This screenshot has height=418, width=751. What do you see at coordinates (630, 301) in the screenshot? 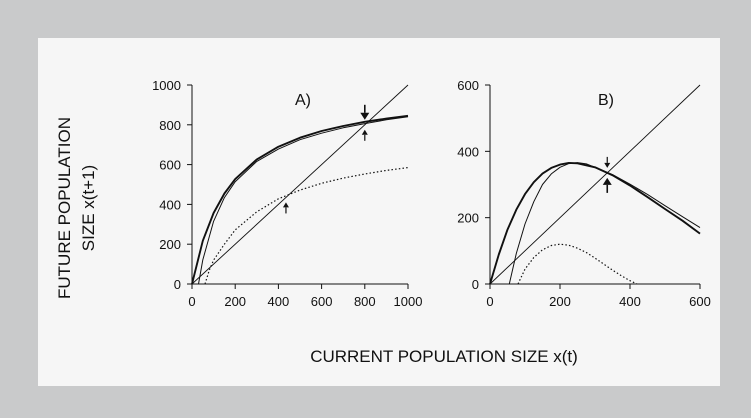
I see `panel-b-x-tick-label: 400` at bounding box center [630, 301].